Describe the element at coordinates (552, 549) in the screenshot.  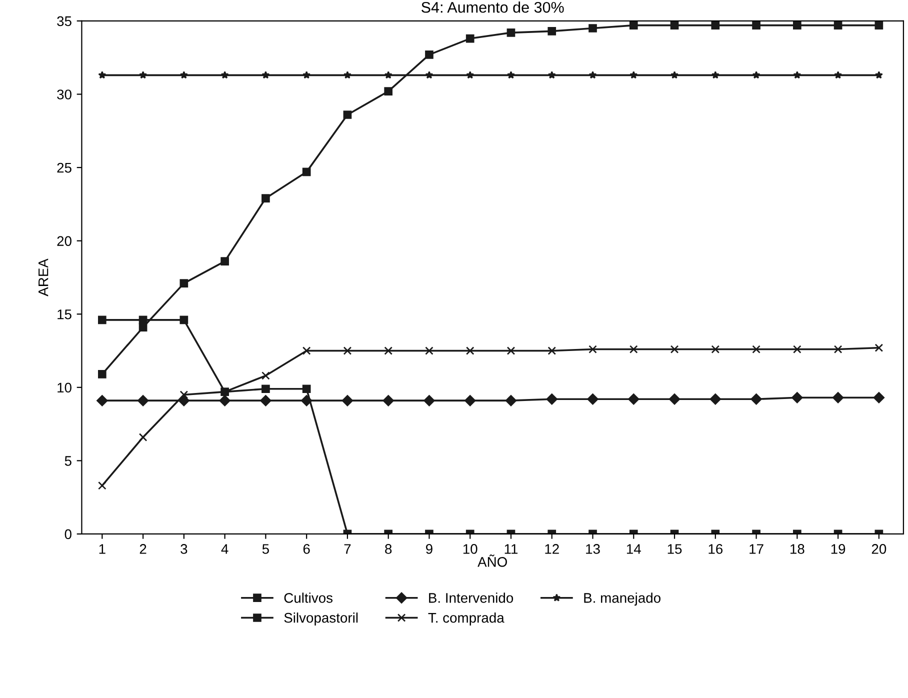
I see `x-tick-label: 12` at that location.